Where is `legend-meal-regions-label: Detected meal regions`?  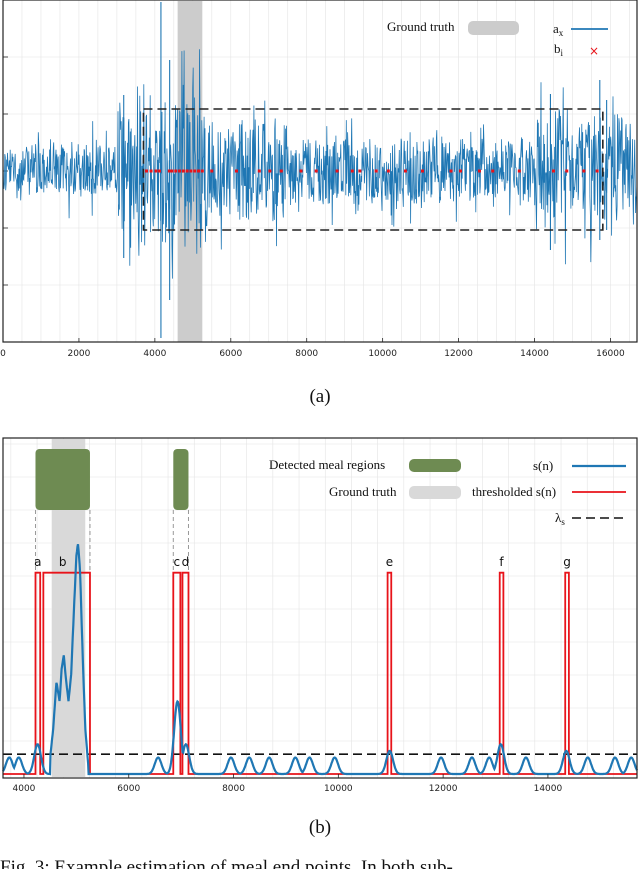
legend-meal-regions-label: Detected meal regions is located at coordinates (327, 464).